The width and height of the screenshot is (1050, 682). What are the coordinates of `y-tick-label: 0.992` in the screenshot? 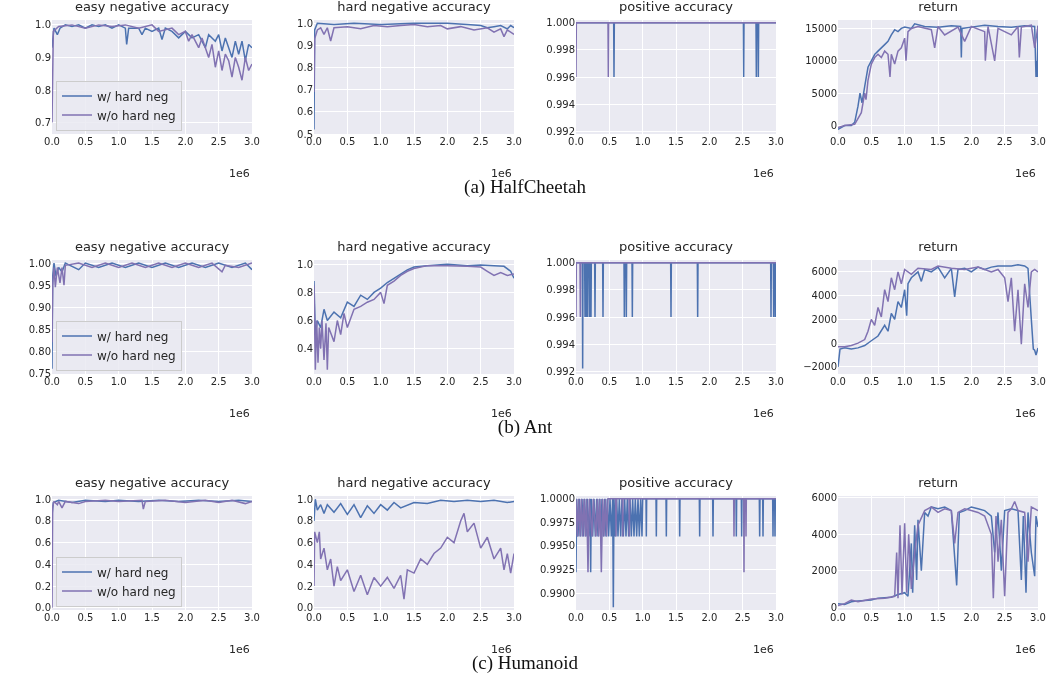 It's located at (560, 131).